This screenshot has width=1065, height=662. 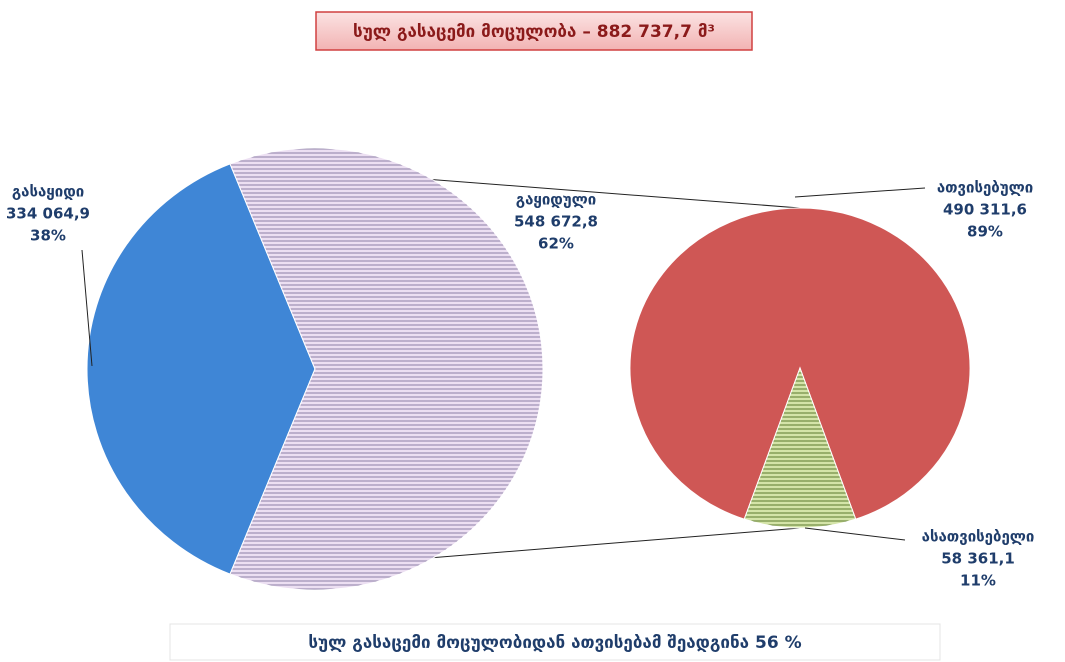 What do you see at coordinates (978, 537) in the screenshot?
I see `slice-name: ასათვისებელი` at bounding box center [978, 537].